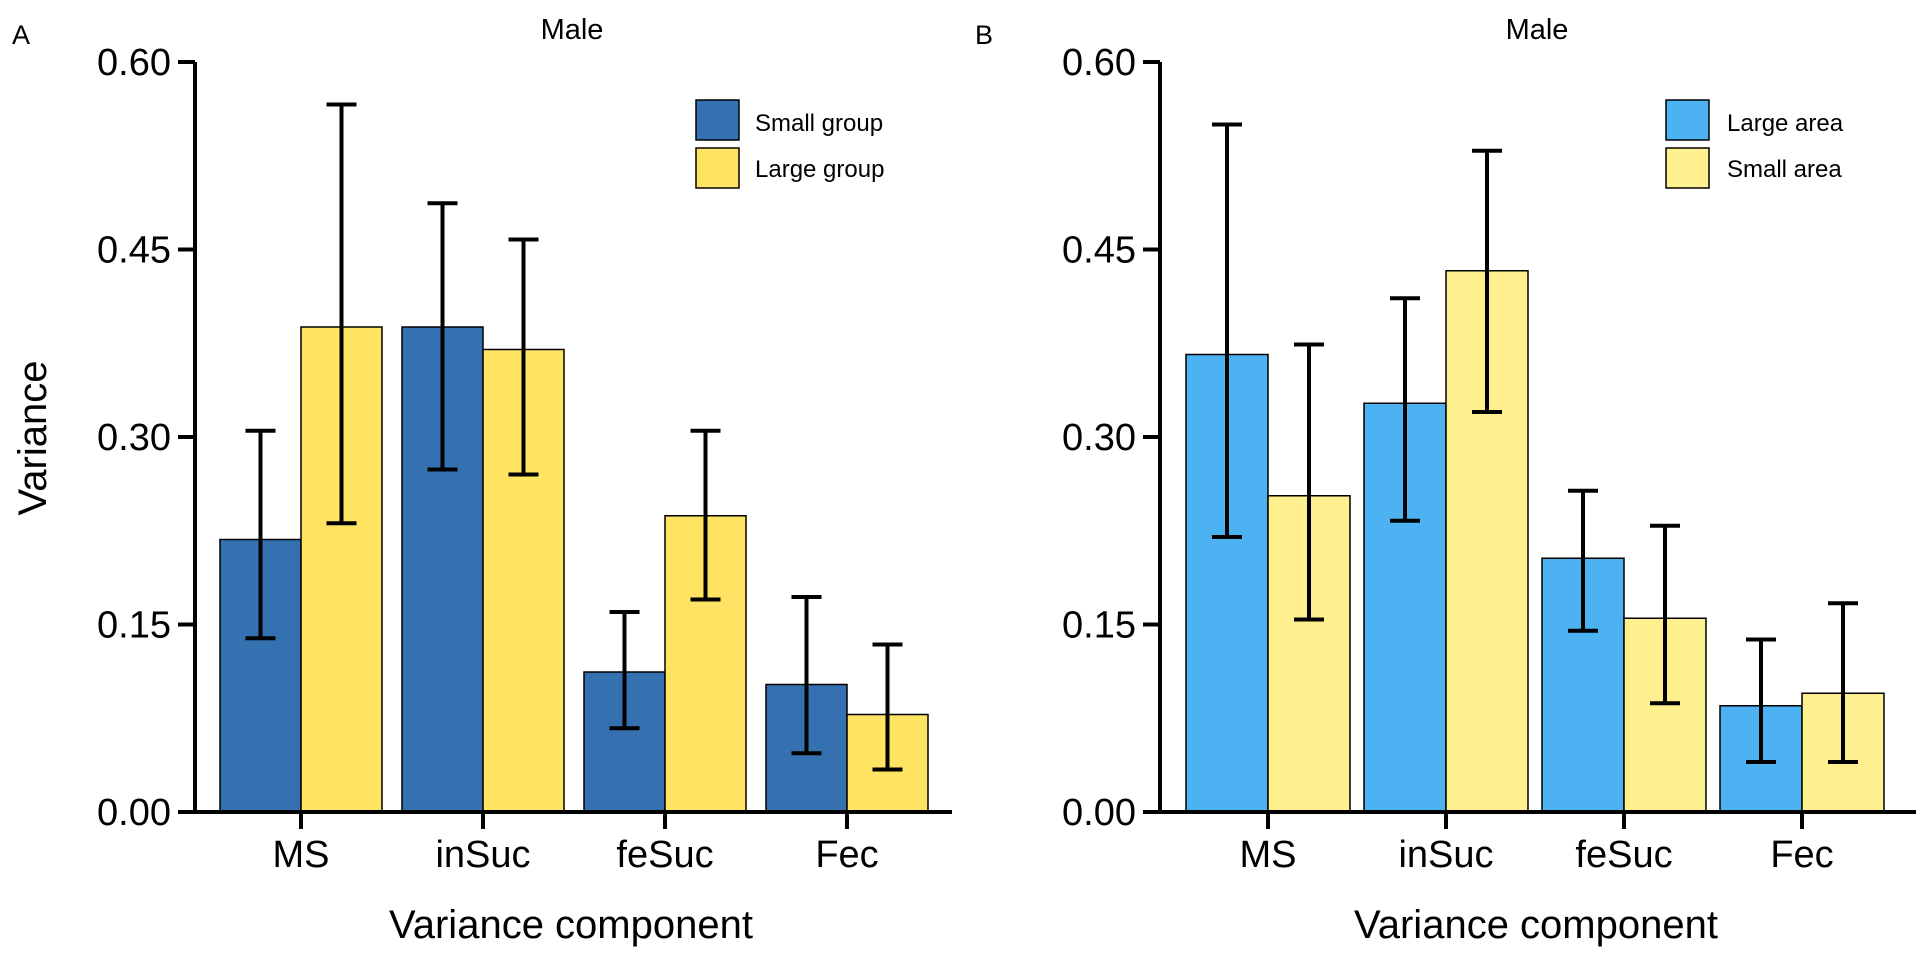  What do you see at coordinates (1309, 482) in the screenshot?
I see `error-bar-small-area-ms` at bounding box center [1309, 482].